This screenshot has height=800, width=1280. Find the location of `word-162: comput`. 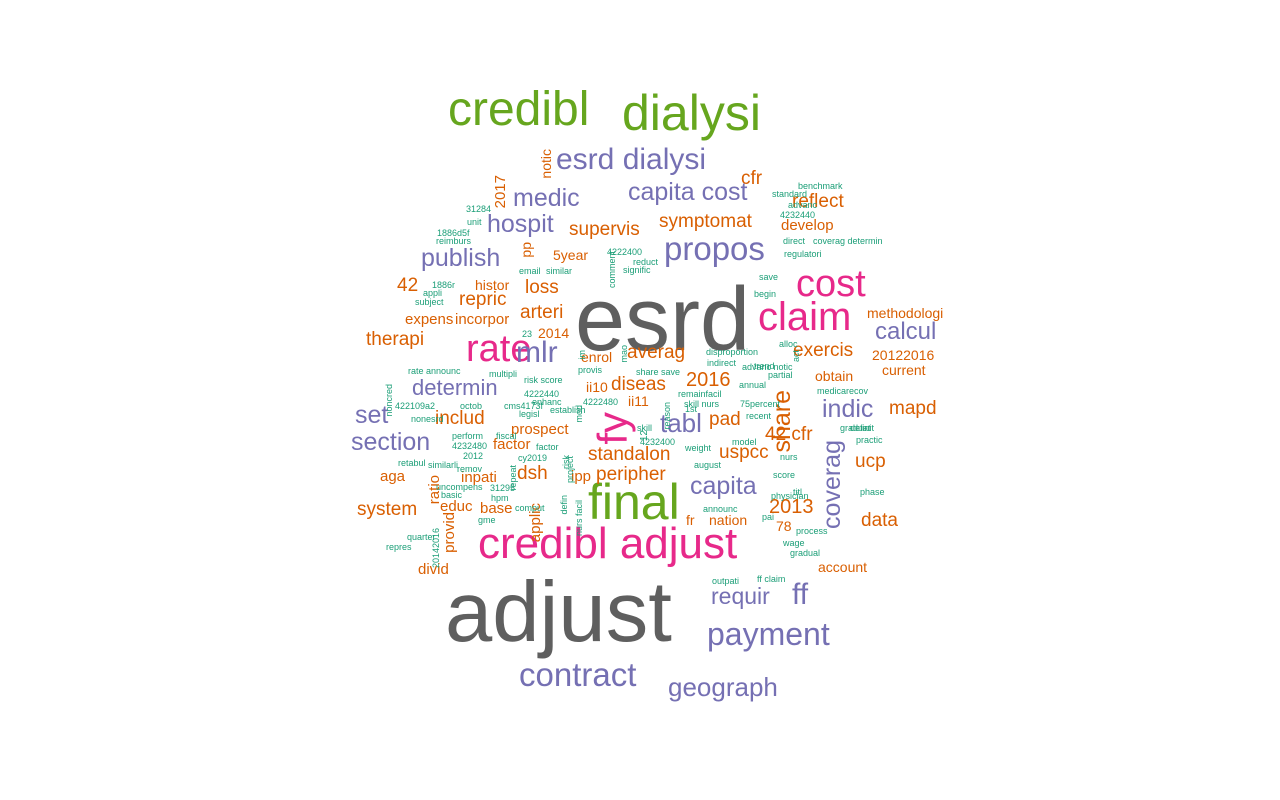

word-162: comput is located at coordinates (530, 508).